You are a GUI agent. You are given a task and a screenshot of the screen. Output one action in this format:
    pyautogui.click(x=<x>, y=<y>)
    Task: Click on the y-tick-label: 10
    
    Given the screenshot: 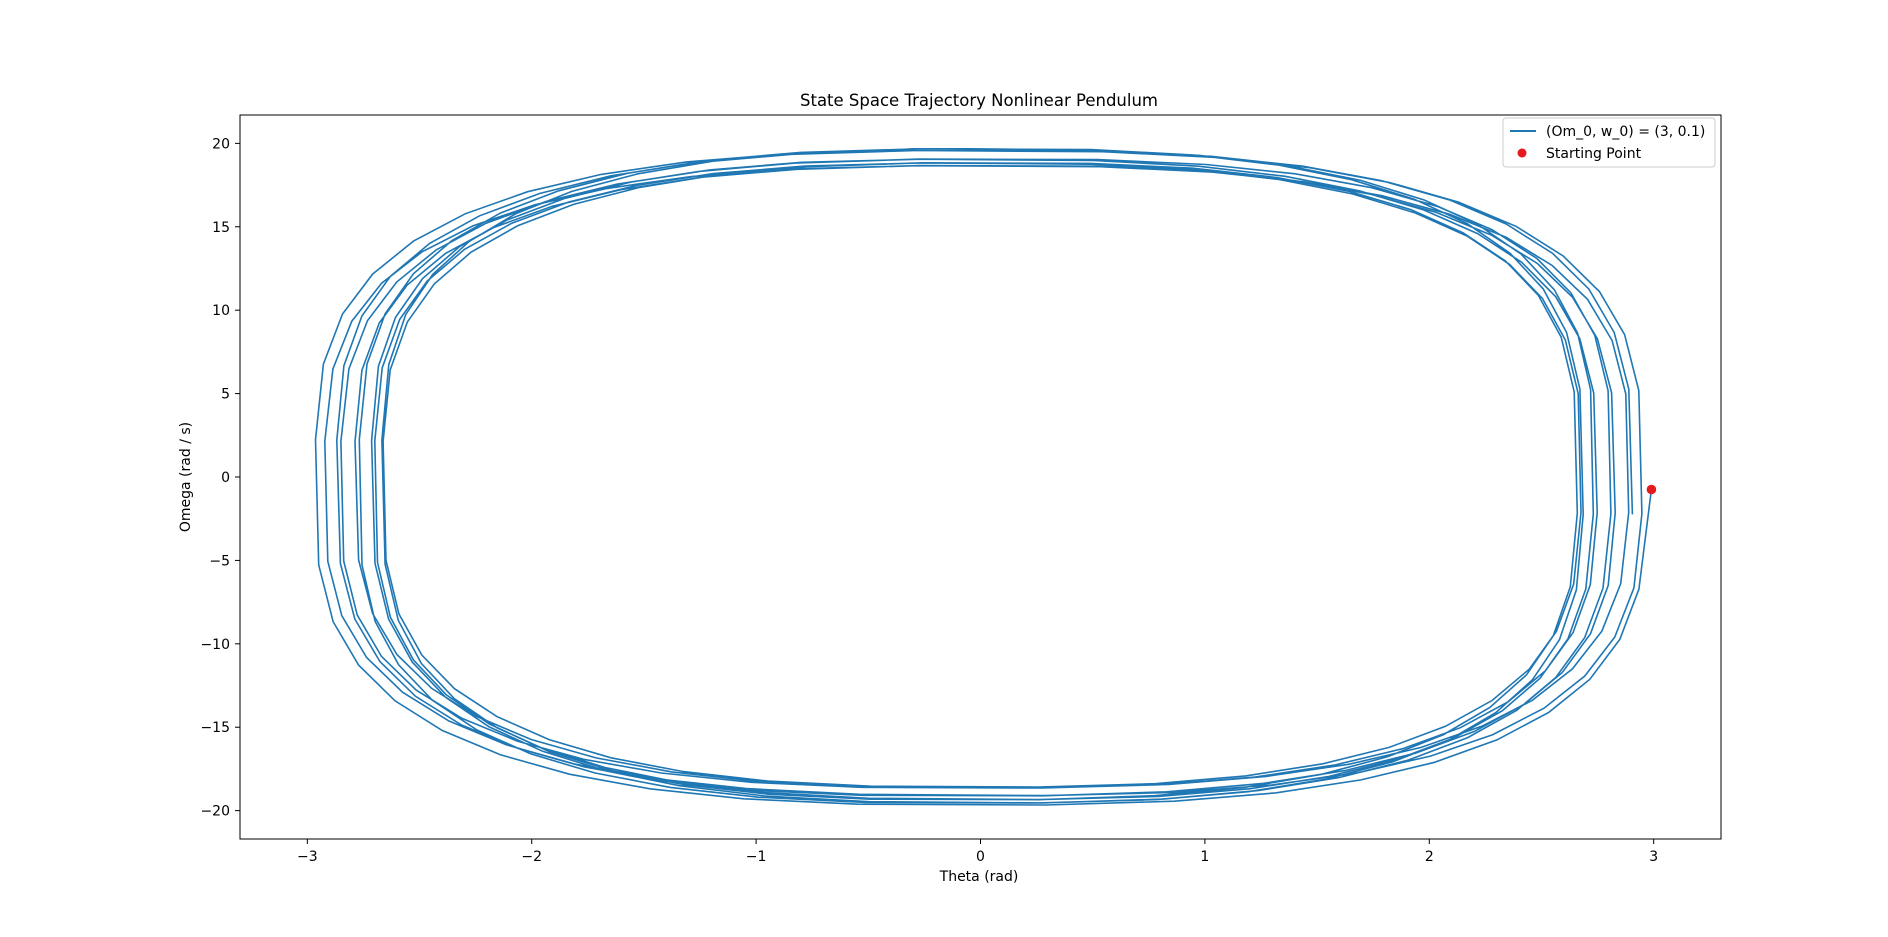 What is the action you would take?
    pyautogui.click(x=221, y=311)
    